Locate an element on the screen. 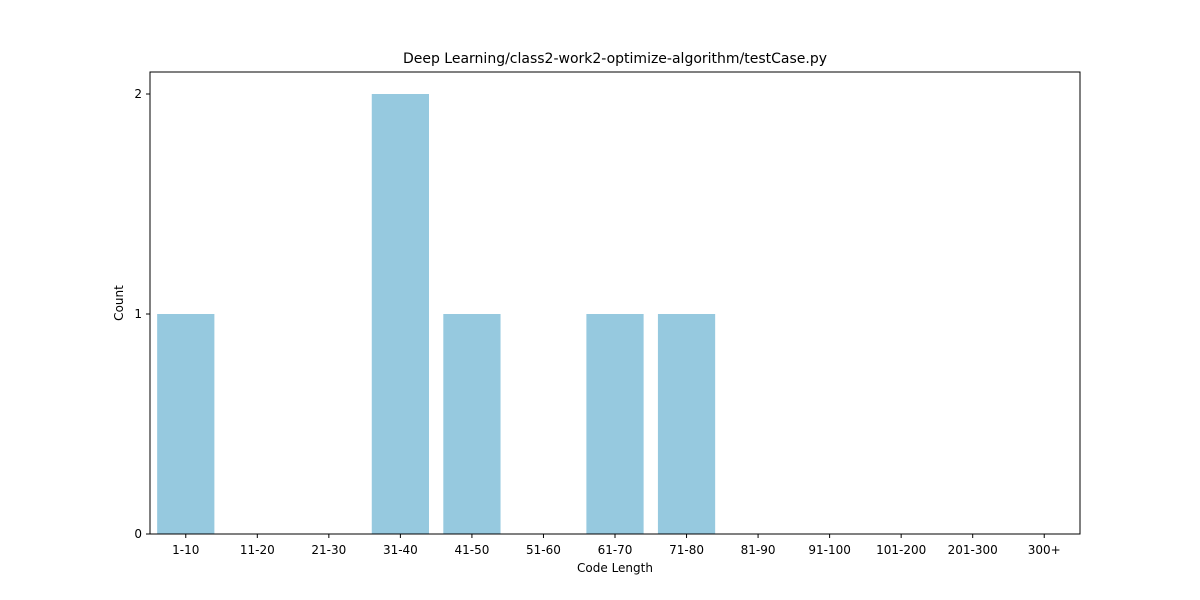 The height and width of the screenshot is (600, 1200). y-axis-ticks: 0 1 2 is located at coordinates (142, 314).